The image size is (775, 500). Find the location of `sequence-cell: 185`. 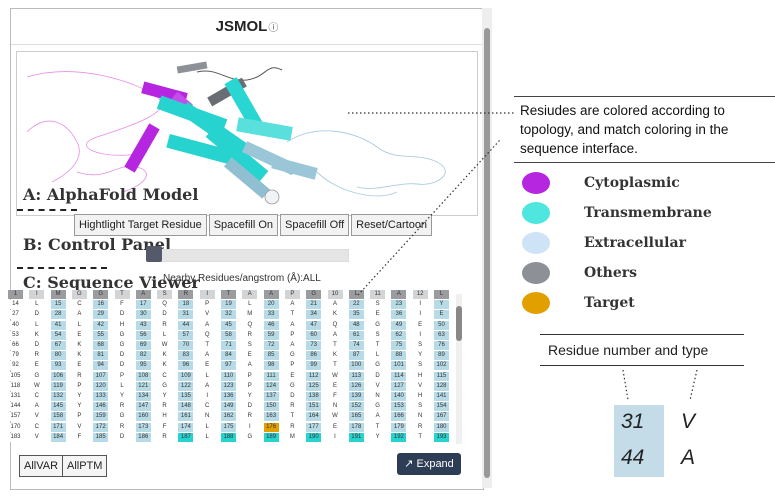

sequence-cell: 185 is located at coordinates (101, 437).